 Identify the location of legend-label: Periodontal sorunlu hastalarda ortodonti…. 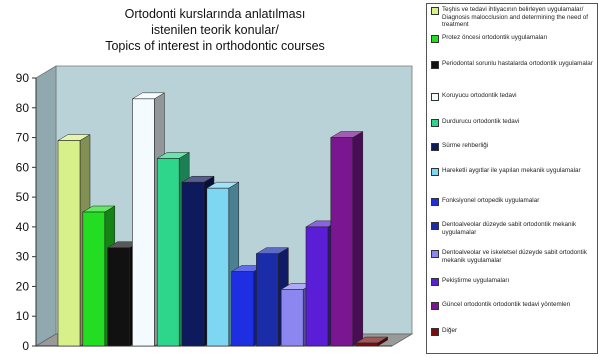
(520, 64).